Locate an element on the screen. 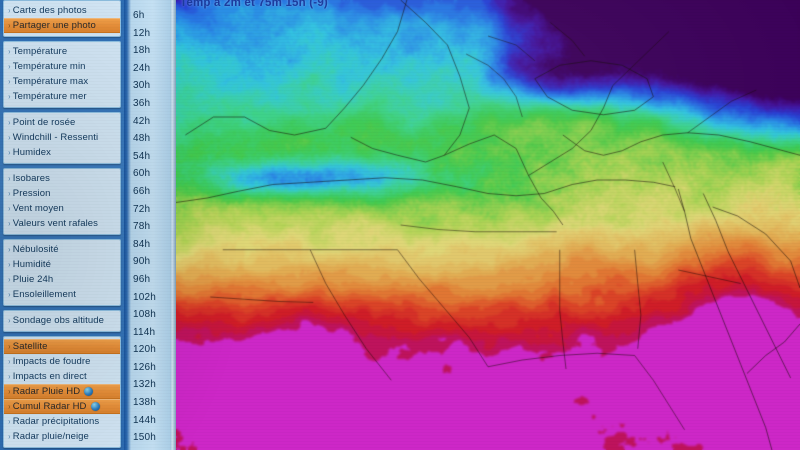  hour-option: 132h is located at coordinates (145, 385).